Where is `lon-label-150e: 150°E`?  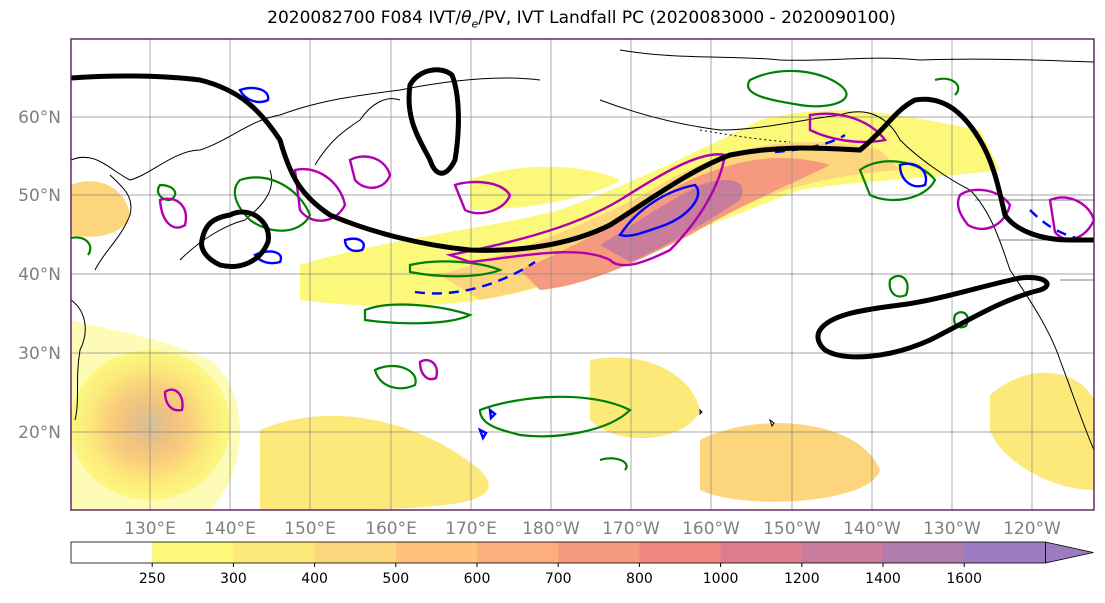 lon-label-150e: 150°E is located at coordinates (310, 529).